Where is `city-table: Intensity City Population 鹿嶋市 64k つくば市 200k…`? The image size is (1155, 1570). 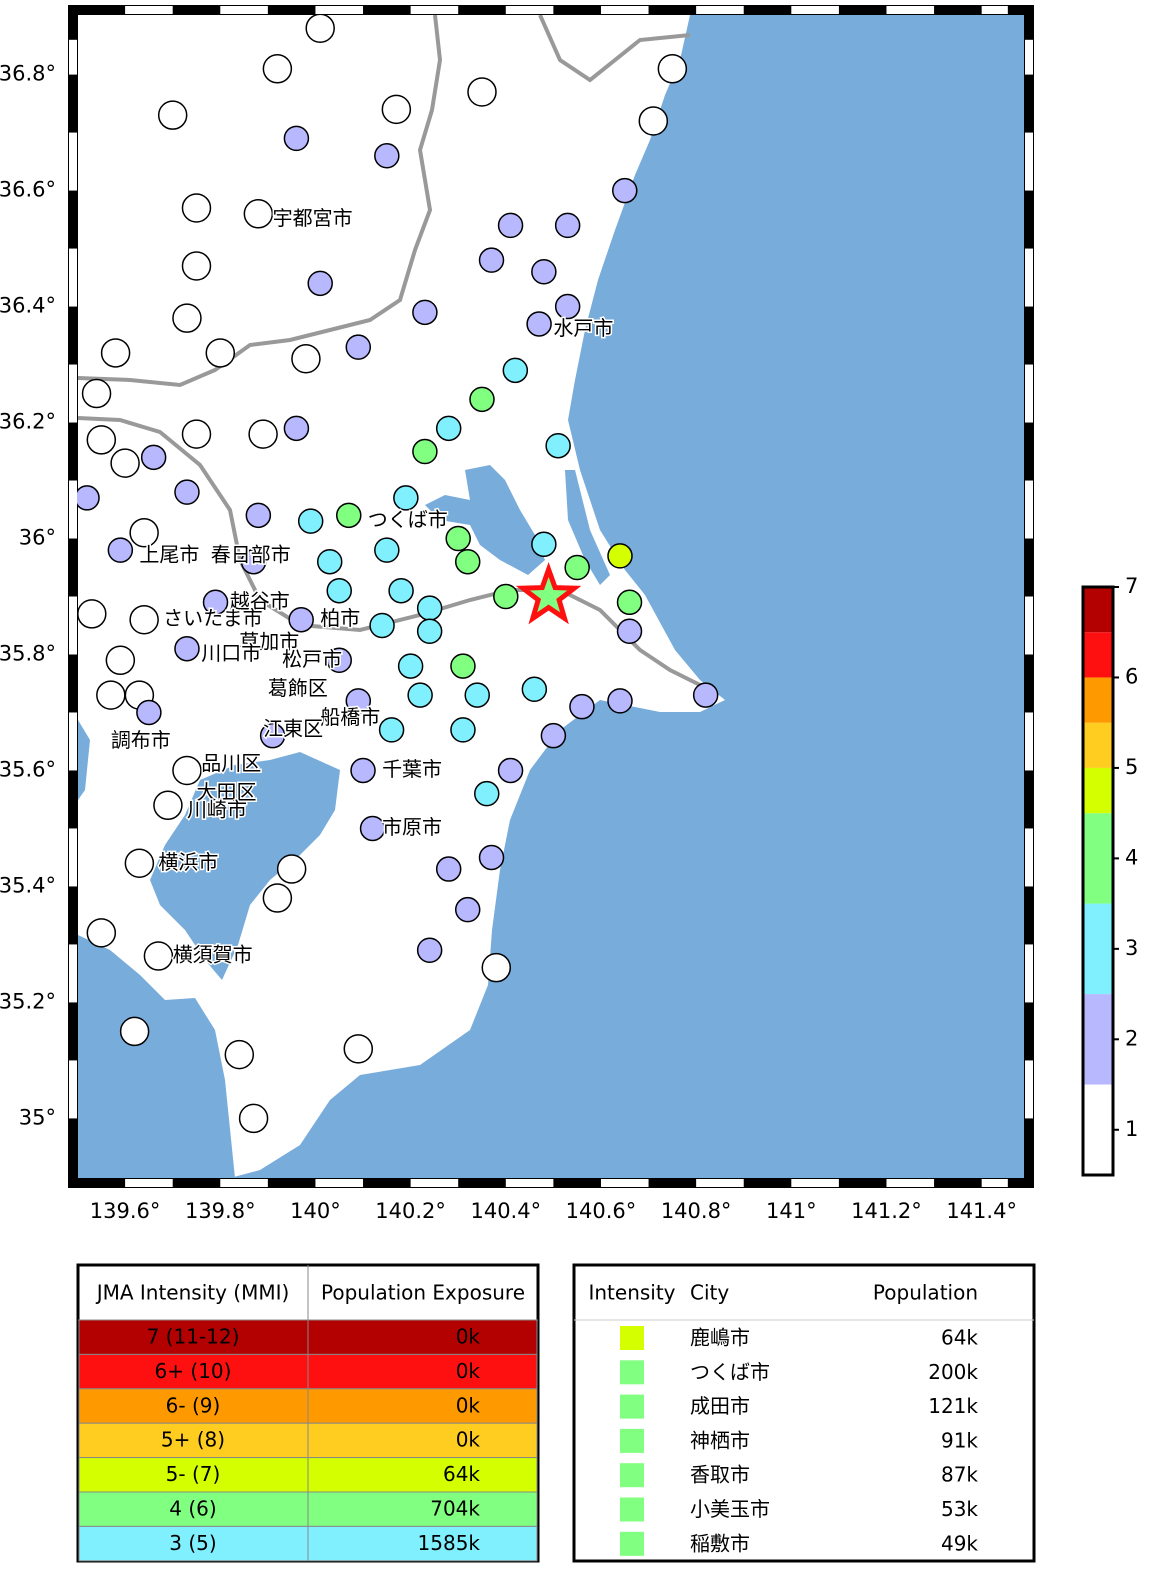 city-table: Intensity City Population 鹿嶋市 64k つくば市 200k… is located at coordinates (804, 1413).